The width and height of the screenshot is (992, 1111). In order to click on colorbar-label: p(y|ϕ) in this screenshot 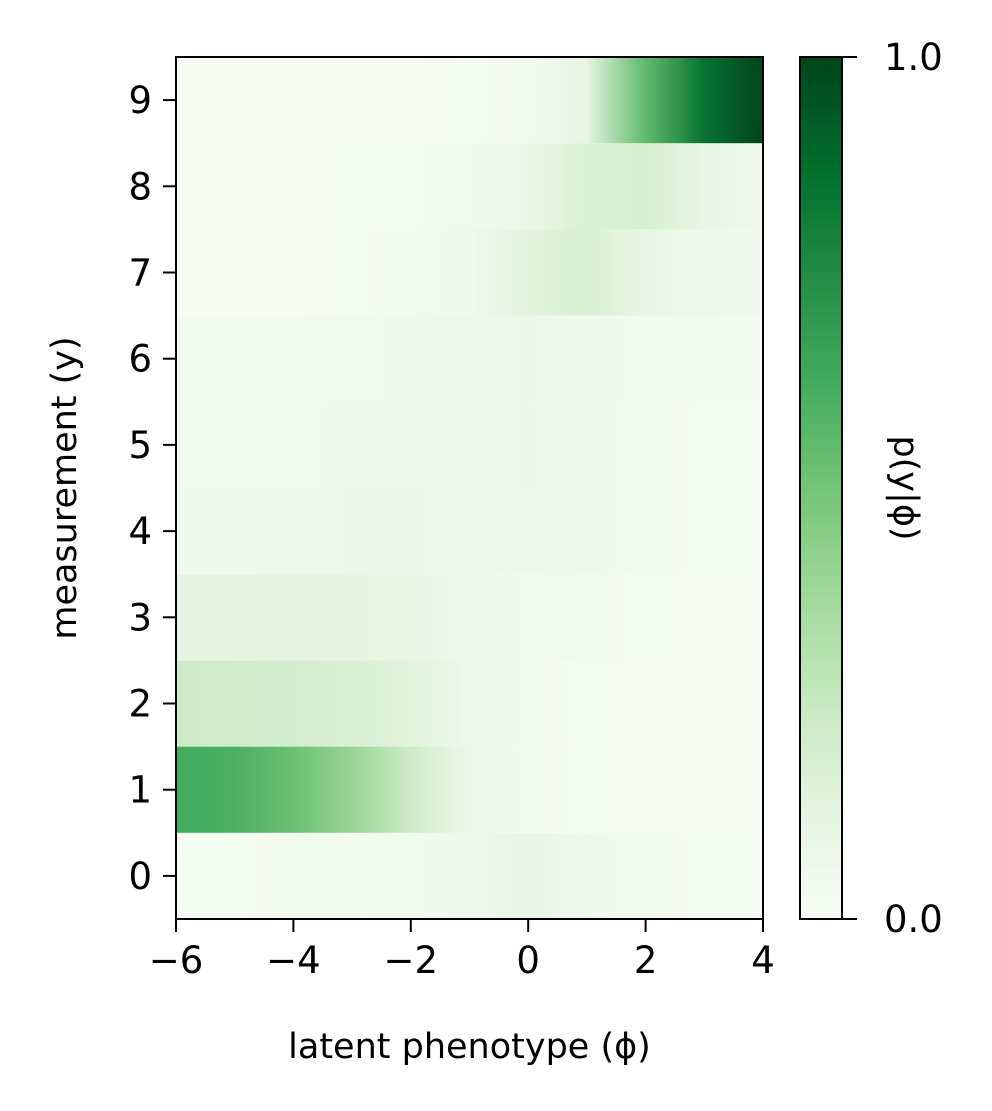, I will do `click(905, 487)`.